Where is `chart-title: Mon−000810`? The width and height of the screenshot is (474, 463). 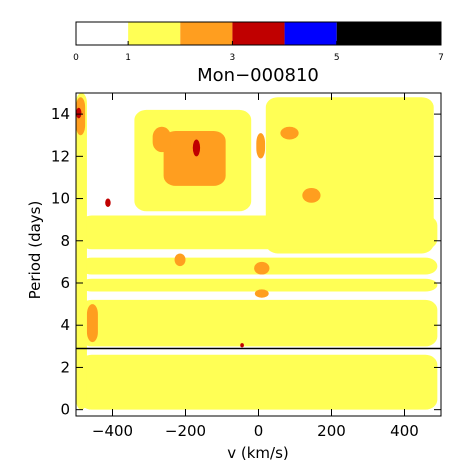
chart-title: Mon−000810 is located at coordinates (258, 75).